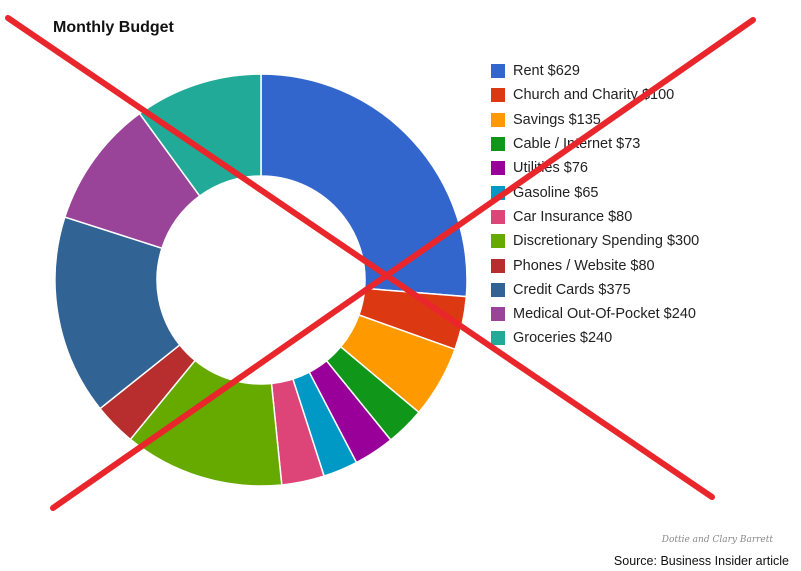 The width and height of the screenshot is (801, 571). I want to click on legend-item: Groceries $240, so click(595, 338).